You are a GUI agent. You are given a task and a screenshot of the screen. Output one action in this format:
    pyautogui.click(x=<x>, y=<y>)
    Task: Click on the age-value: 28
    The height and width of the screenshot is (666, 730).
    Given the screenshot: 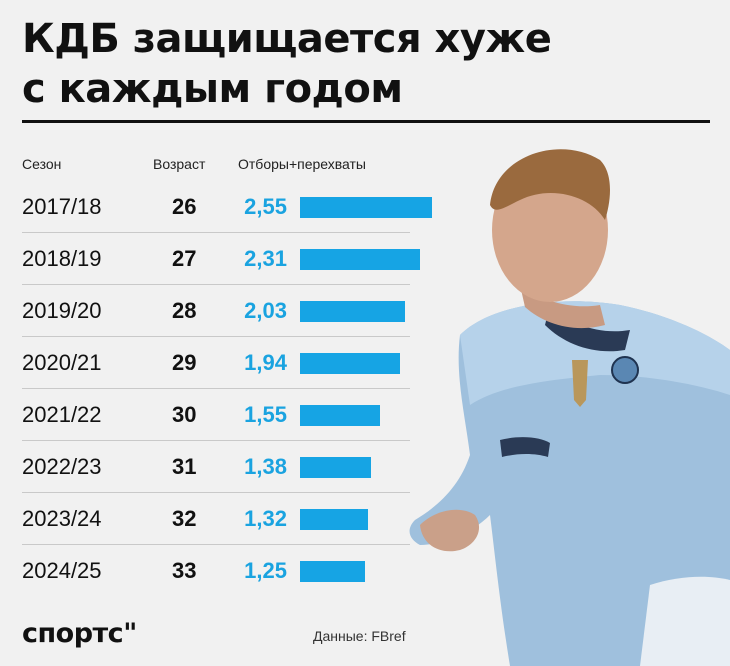 What is the action you would take?
    pyautogui.click(x=184, y=310)
    